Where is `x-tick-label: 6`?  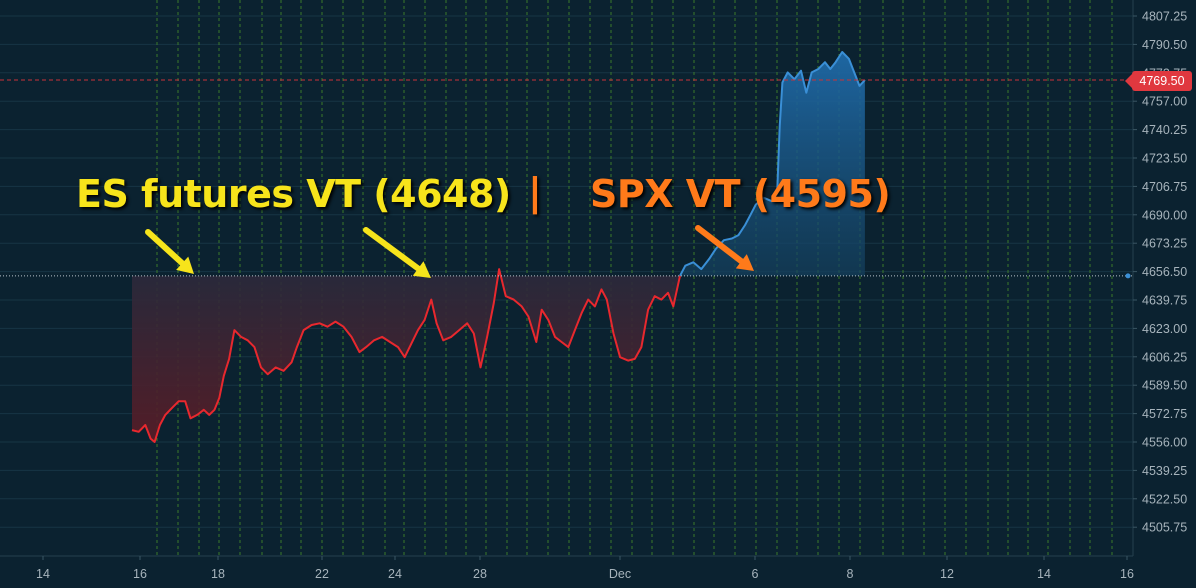
x-tick-label: 6 is located at coordinates (755, 574).